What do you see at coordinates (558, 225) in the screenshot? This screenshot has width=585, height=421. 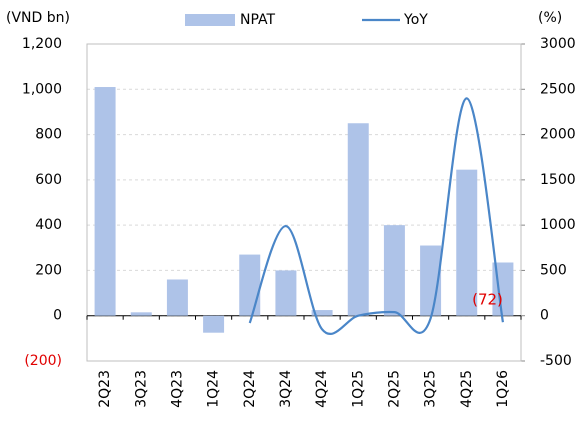 I see `y2-tick-label: 1000` at bounding box center [558, 225].